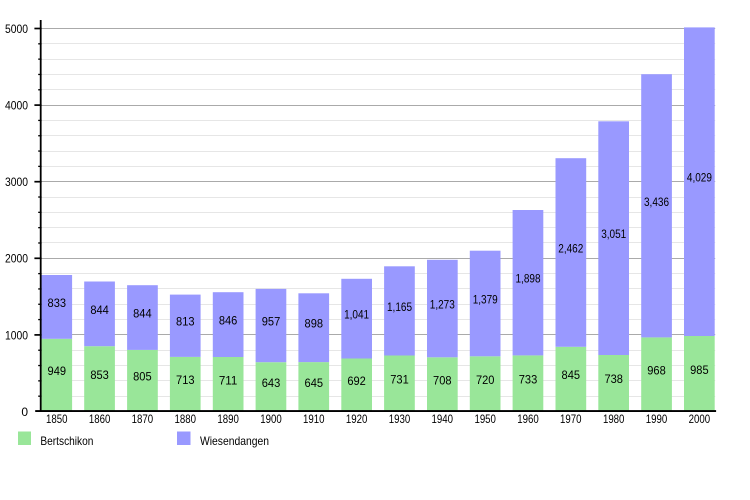 This screenshot has width=750, height=500. Describe the element at coordinates (699, 370) in the screenshot. I see `svg-text: 985` at that location.